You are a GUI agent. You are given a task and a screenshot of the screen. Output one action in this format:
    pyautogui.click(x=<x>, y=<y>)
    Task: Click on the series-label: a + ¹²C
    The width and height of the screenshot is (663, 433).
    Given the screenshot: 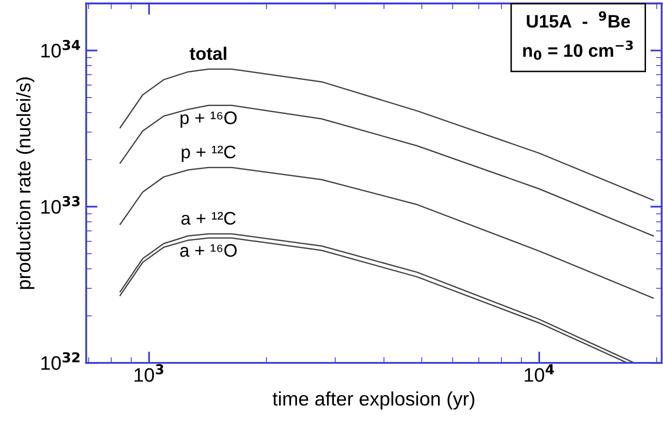 What is the action you would take?
    pyautogui.click(x=208, y=218)
    